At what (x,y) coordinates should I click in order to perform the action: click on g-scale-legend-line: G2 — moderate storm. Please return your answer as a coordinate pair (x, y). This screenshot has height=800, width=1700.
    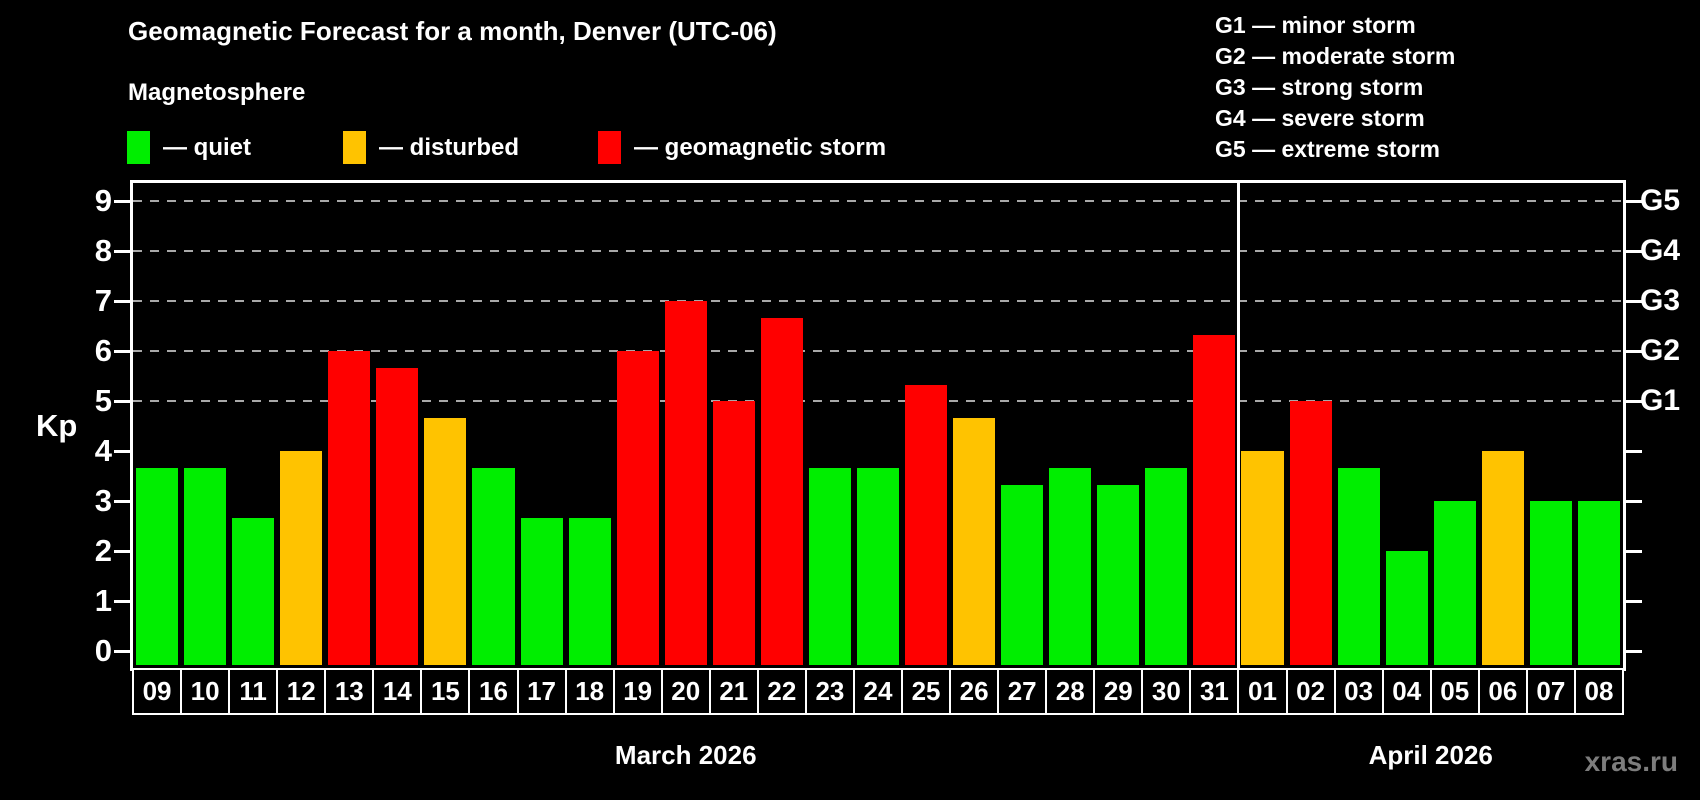
    Looking at the image, I should click on (1335, 56).